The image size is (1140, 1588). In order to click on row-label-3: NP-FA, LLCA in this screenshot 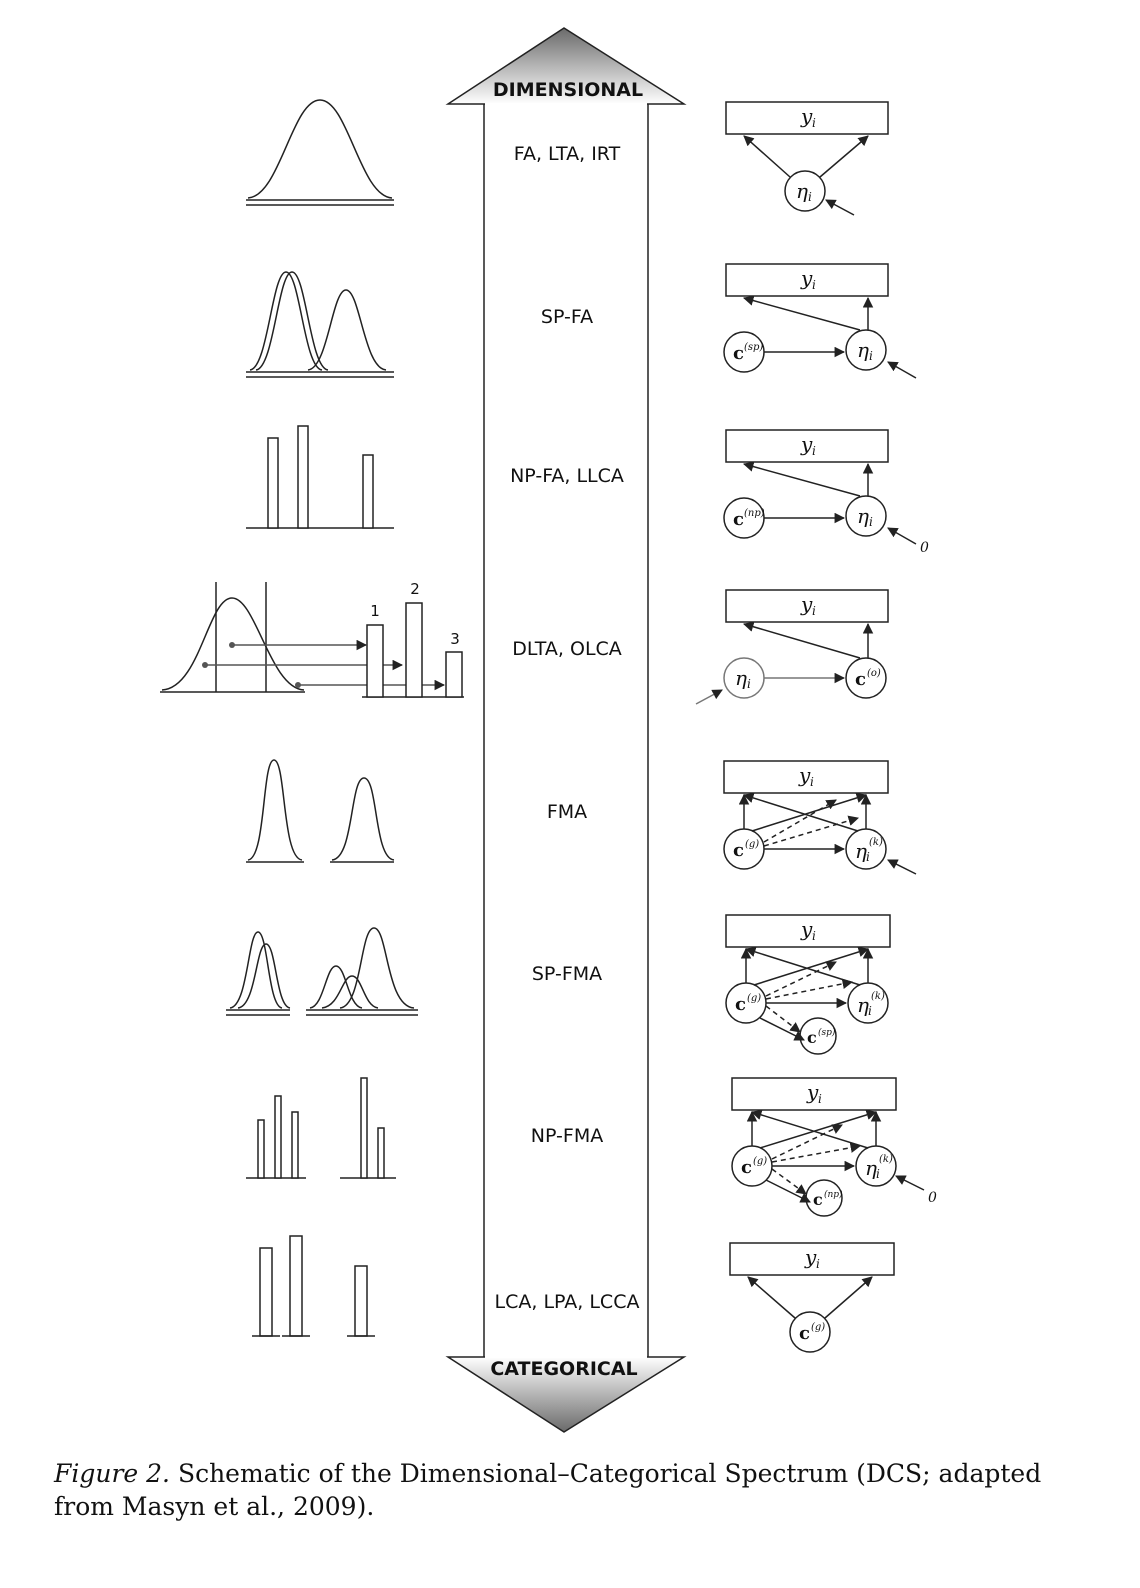, I will do `click(567, 476)`.